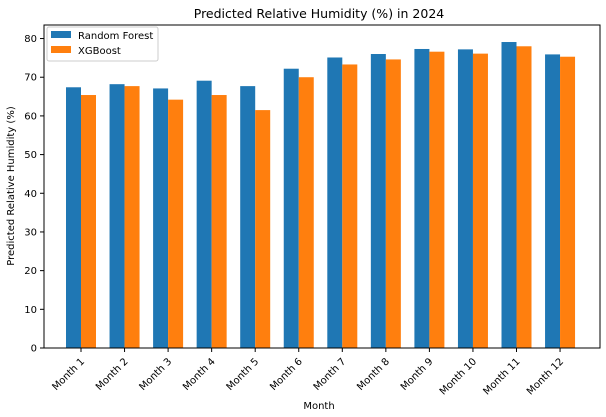 This screenshot has height=417, width=606. What do you see at coordinates (11, 186) in the screenshot?
I see `y-axis-label: Predicted Relative Humidity (%)` at bounding box center [11, 186].